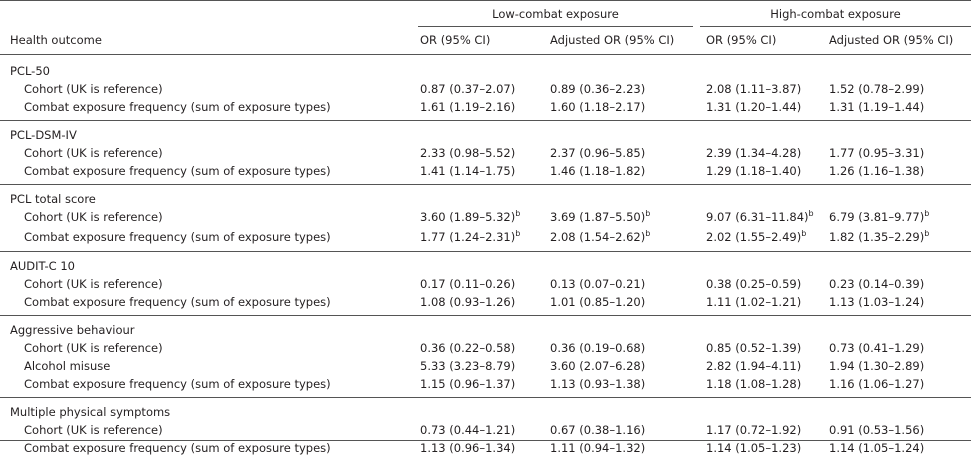  Describe the element at coordinates (598, 107) in the screenshot. I see `cell: 1.60 (1.18–2.17)` at that location.